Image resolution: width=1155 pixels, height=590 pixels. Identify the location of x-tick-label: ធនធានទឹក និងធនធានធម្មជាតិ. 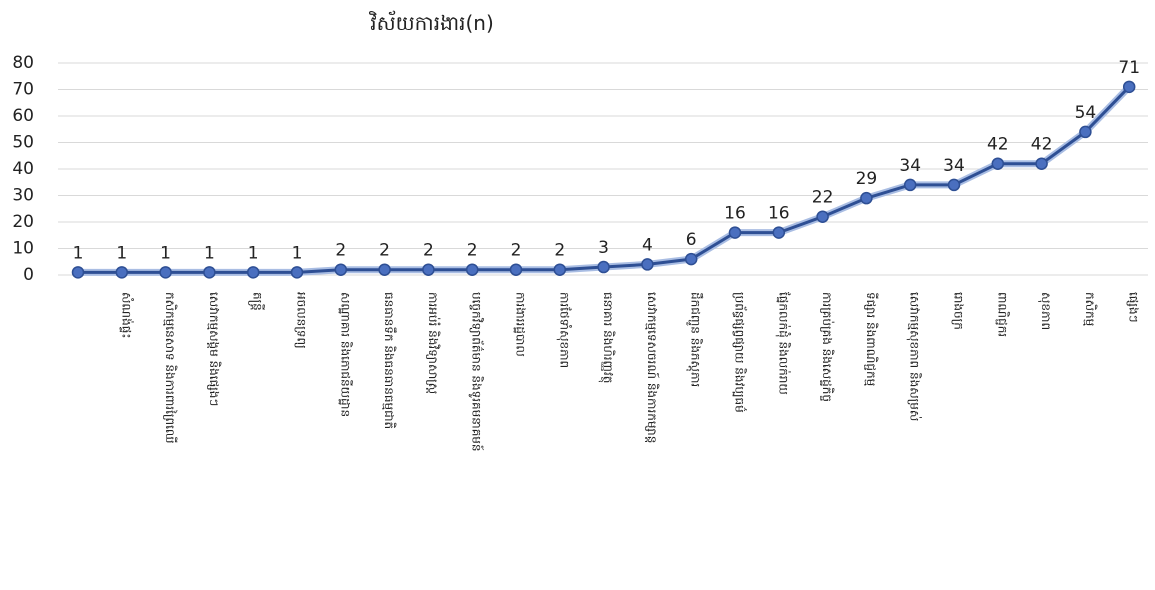
(389, 360).